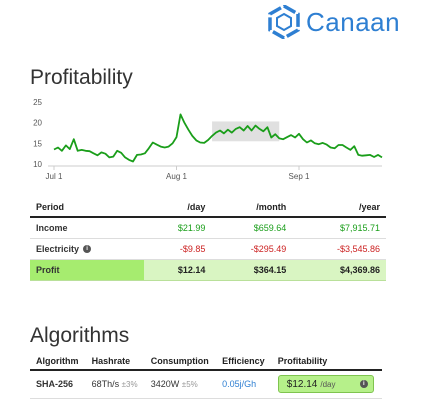 Image resolution: width=433 pixels, height=400 pixels. Describe the element at coordinates (178, 270) in the screenshot. I see `cell-value: $12.14` at that location.